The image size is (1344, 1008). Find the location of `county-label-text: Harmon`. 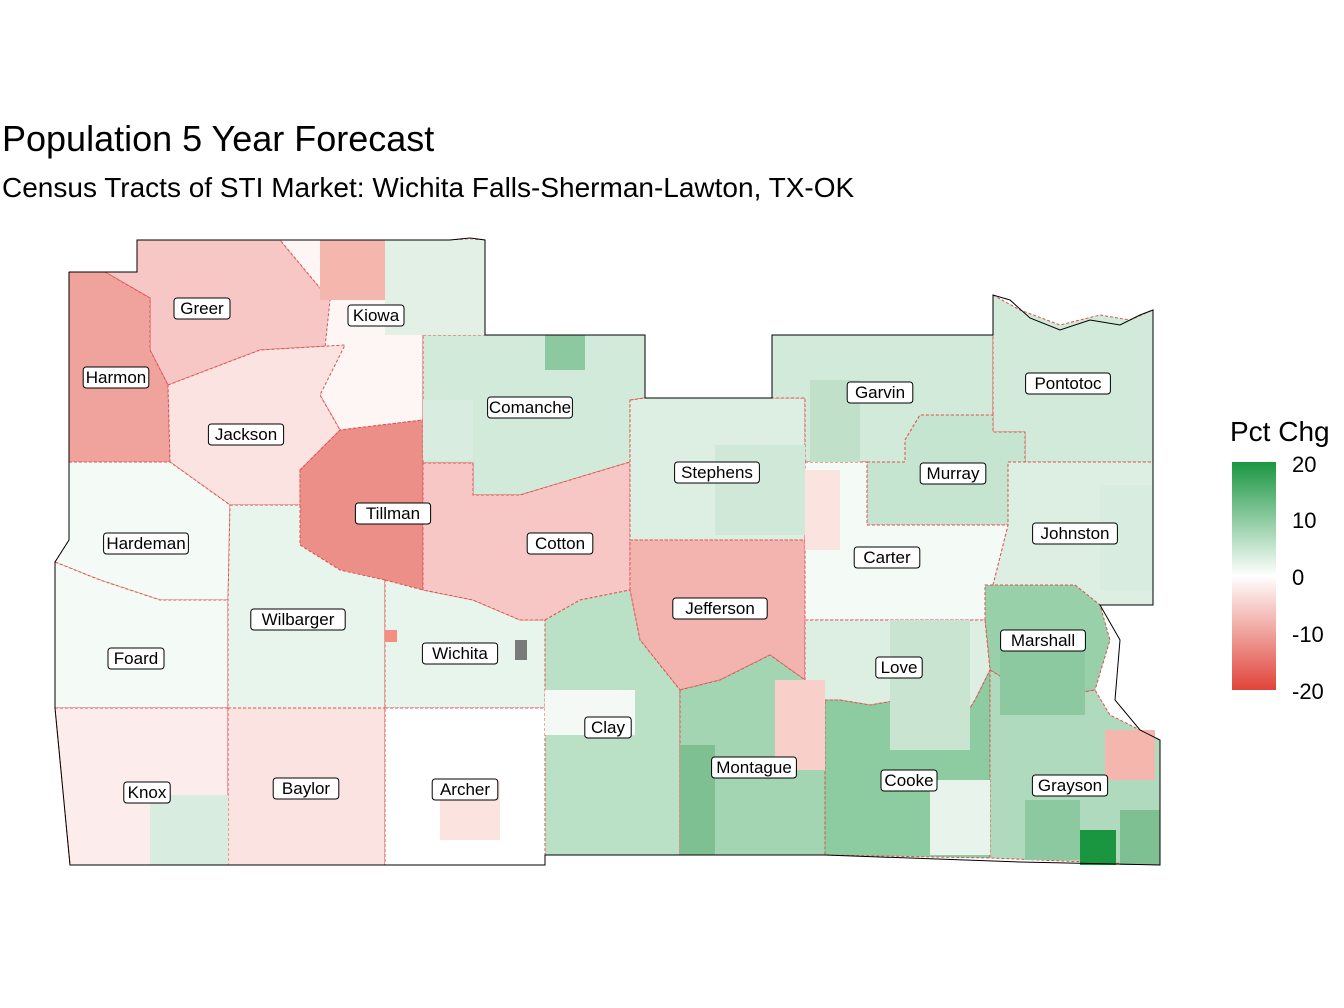

county-label-text: Harmon is located at coordinates (116, 377).